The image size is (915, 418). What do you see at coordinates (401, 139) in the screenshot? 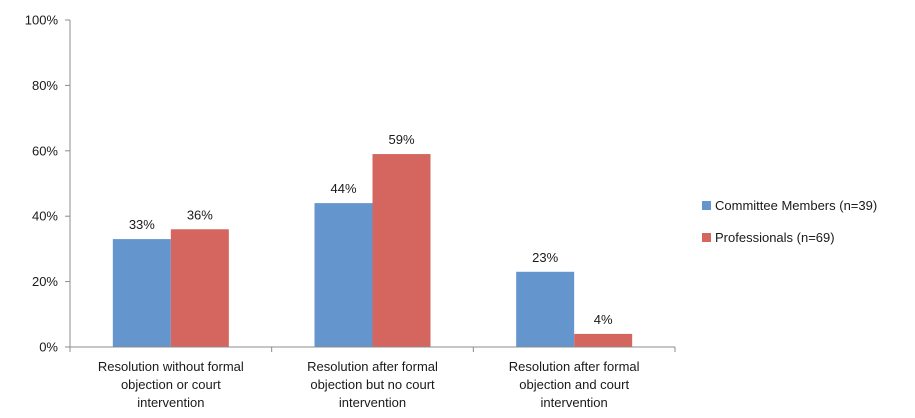
I see `data-label-professionals: 59%` at bounding box center [401, 139].